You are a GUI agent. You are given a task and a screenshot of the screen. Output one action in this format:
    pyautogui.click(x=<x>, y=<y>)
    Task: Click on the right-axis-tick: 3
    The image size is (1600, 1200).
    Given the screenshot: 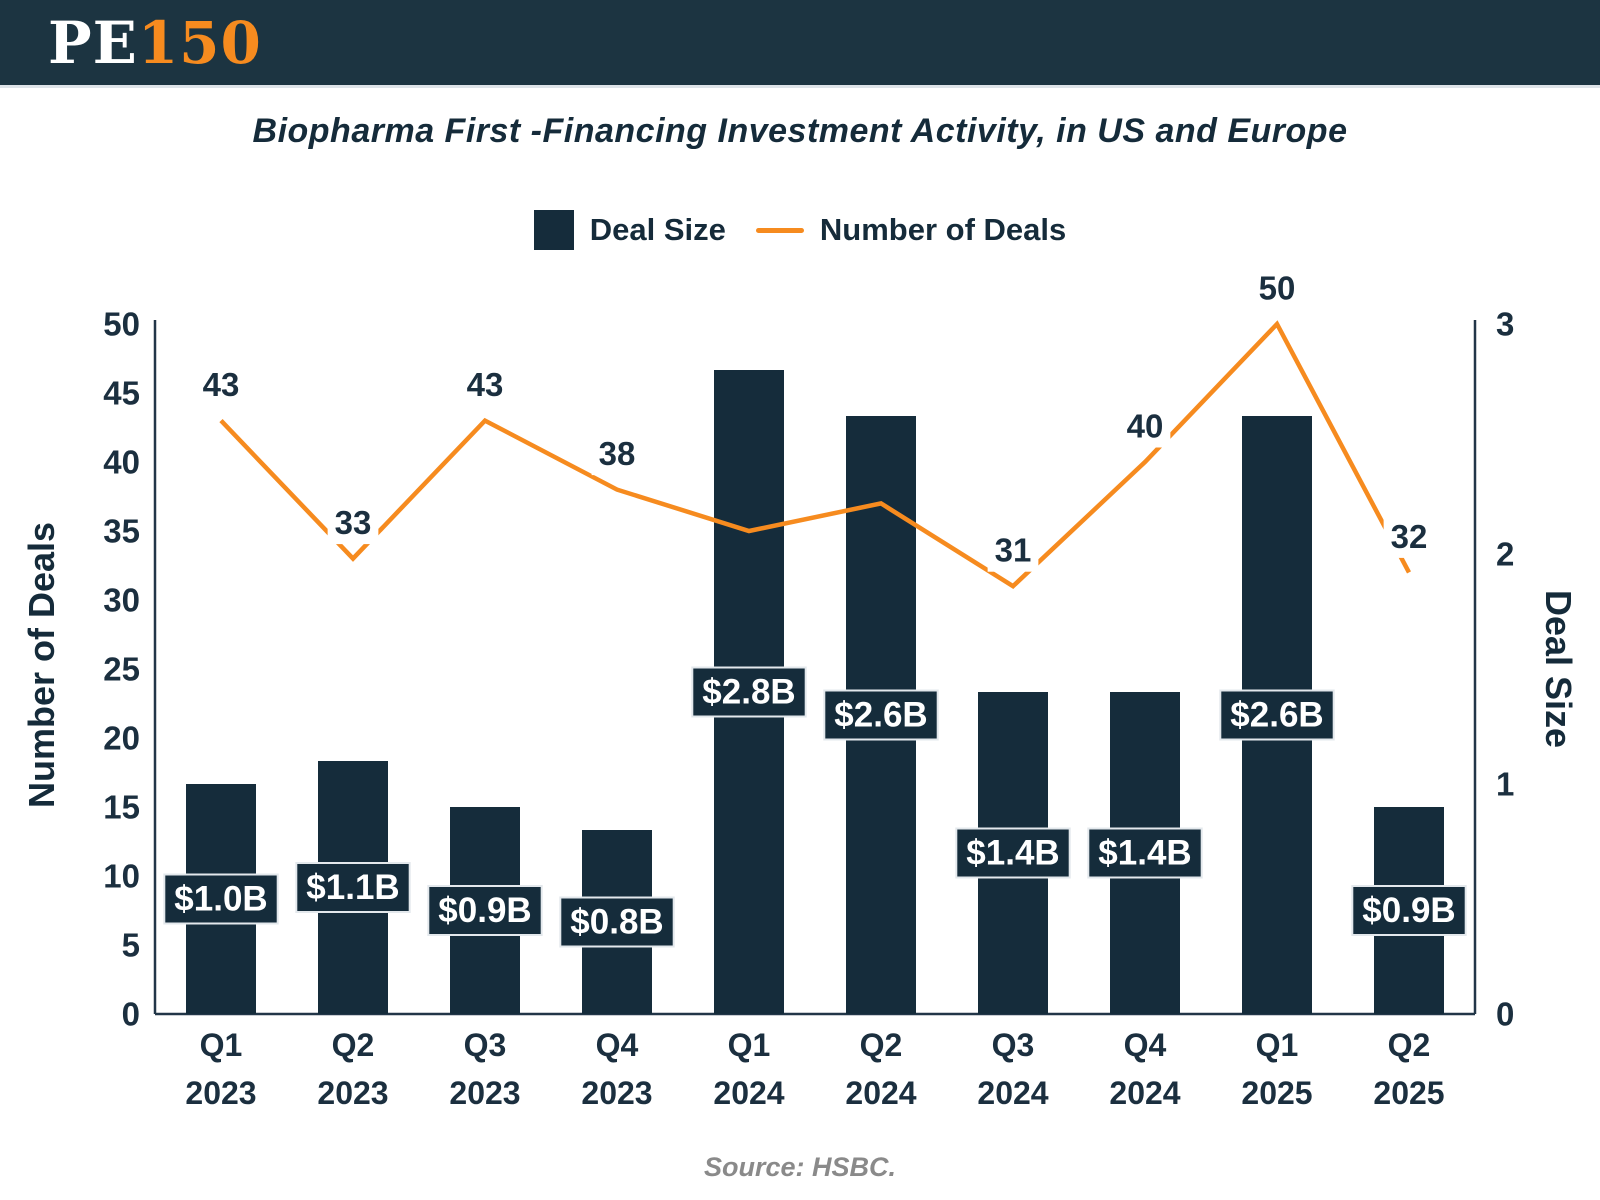 What is the action you would take?
    pyautogui.click(x=1505, y=324)
    